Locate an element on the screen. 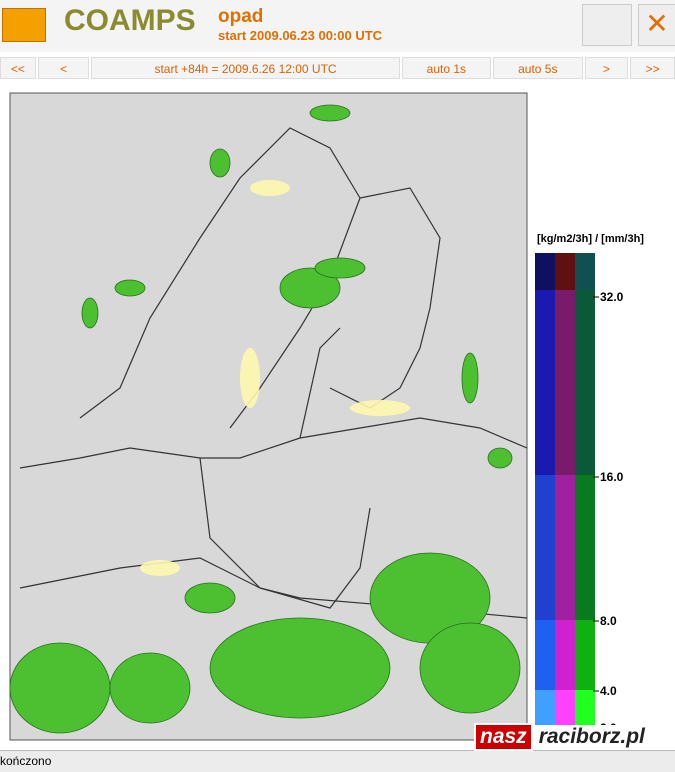  watermark: nasz raciborz.pl is located at coordinates (562, 737).